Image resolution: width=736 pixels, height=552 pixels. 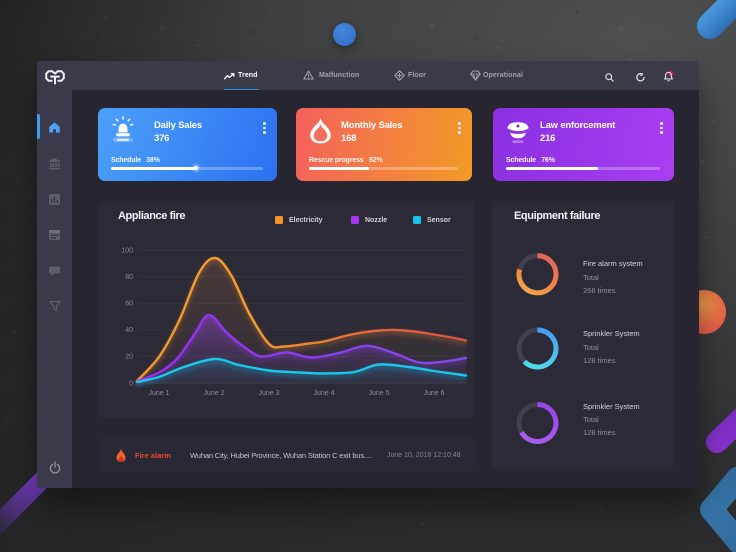 What do you see at coordinates (323, 393) in the screenshot?
I see `svg-text: June 4` at bounding box center [323, 393].